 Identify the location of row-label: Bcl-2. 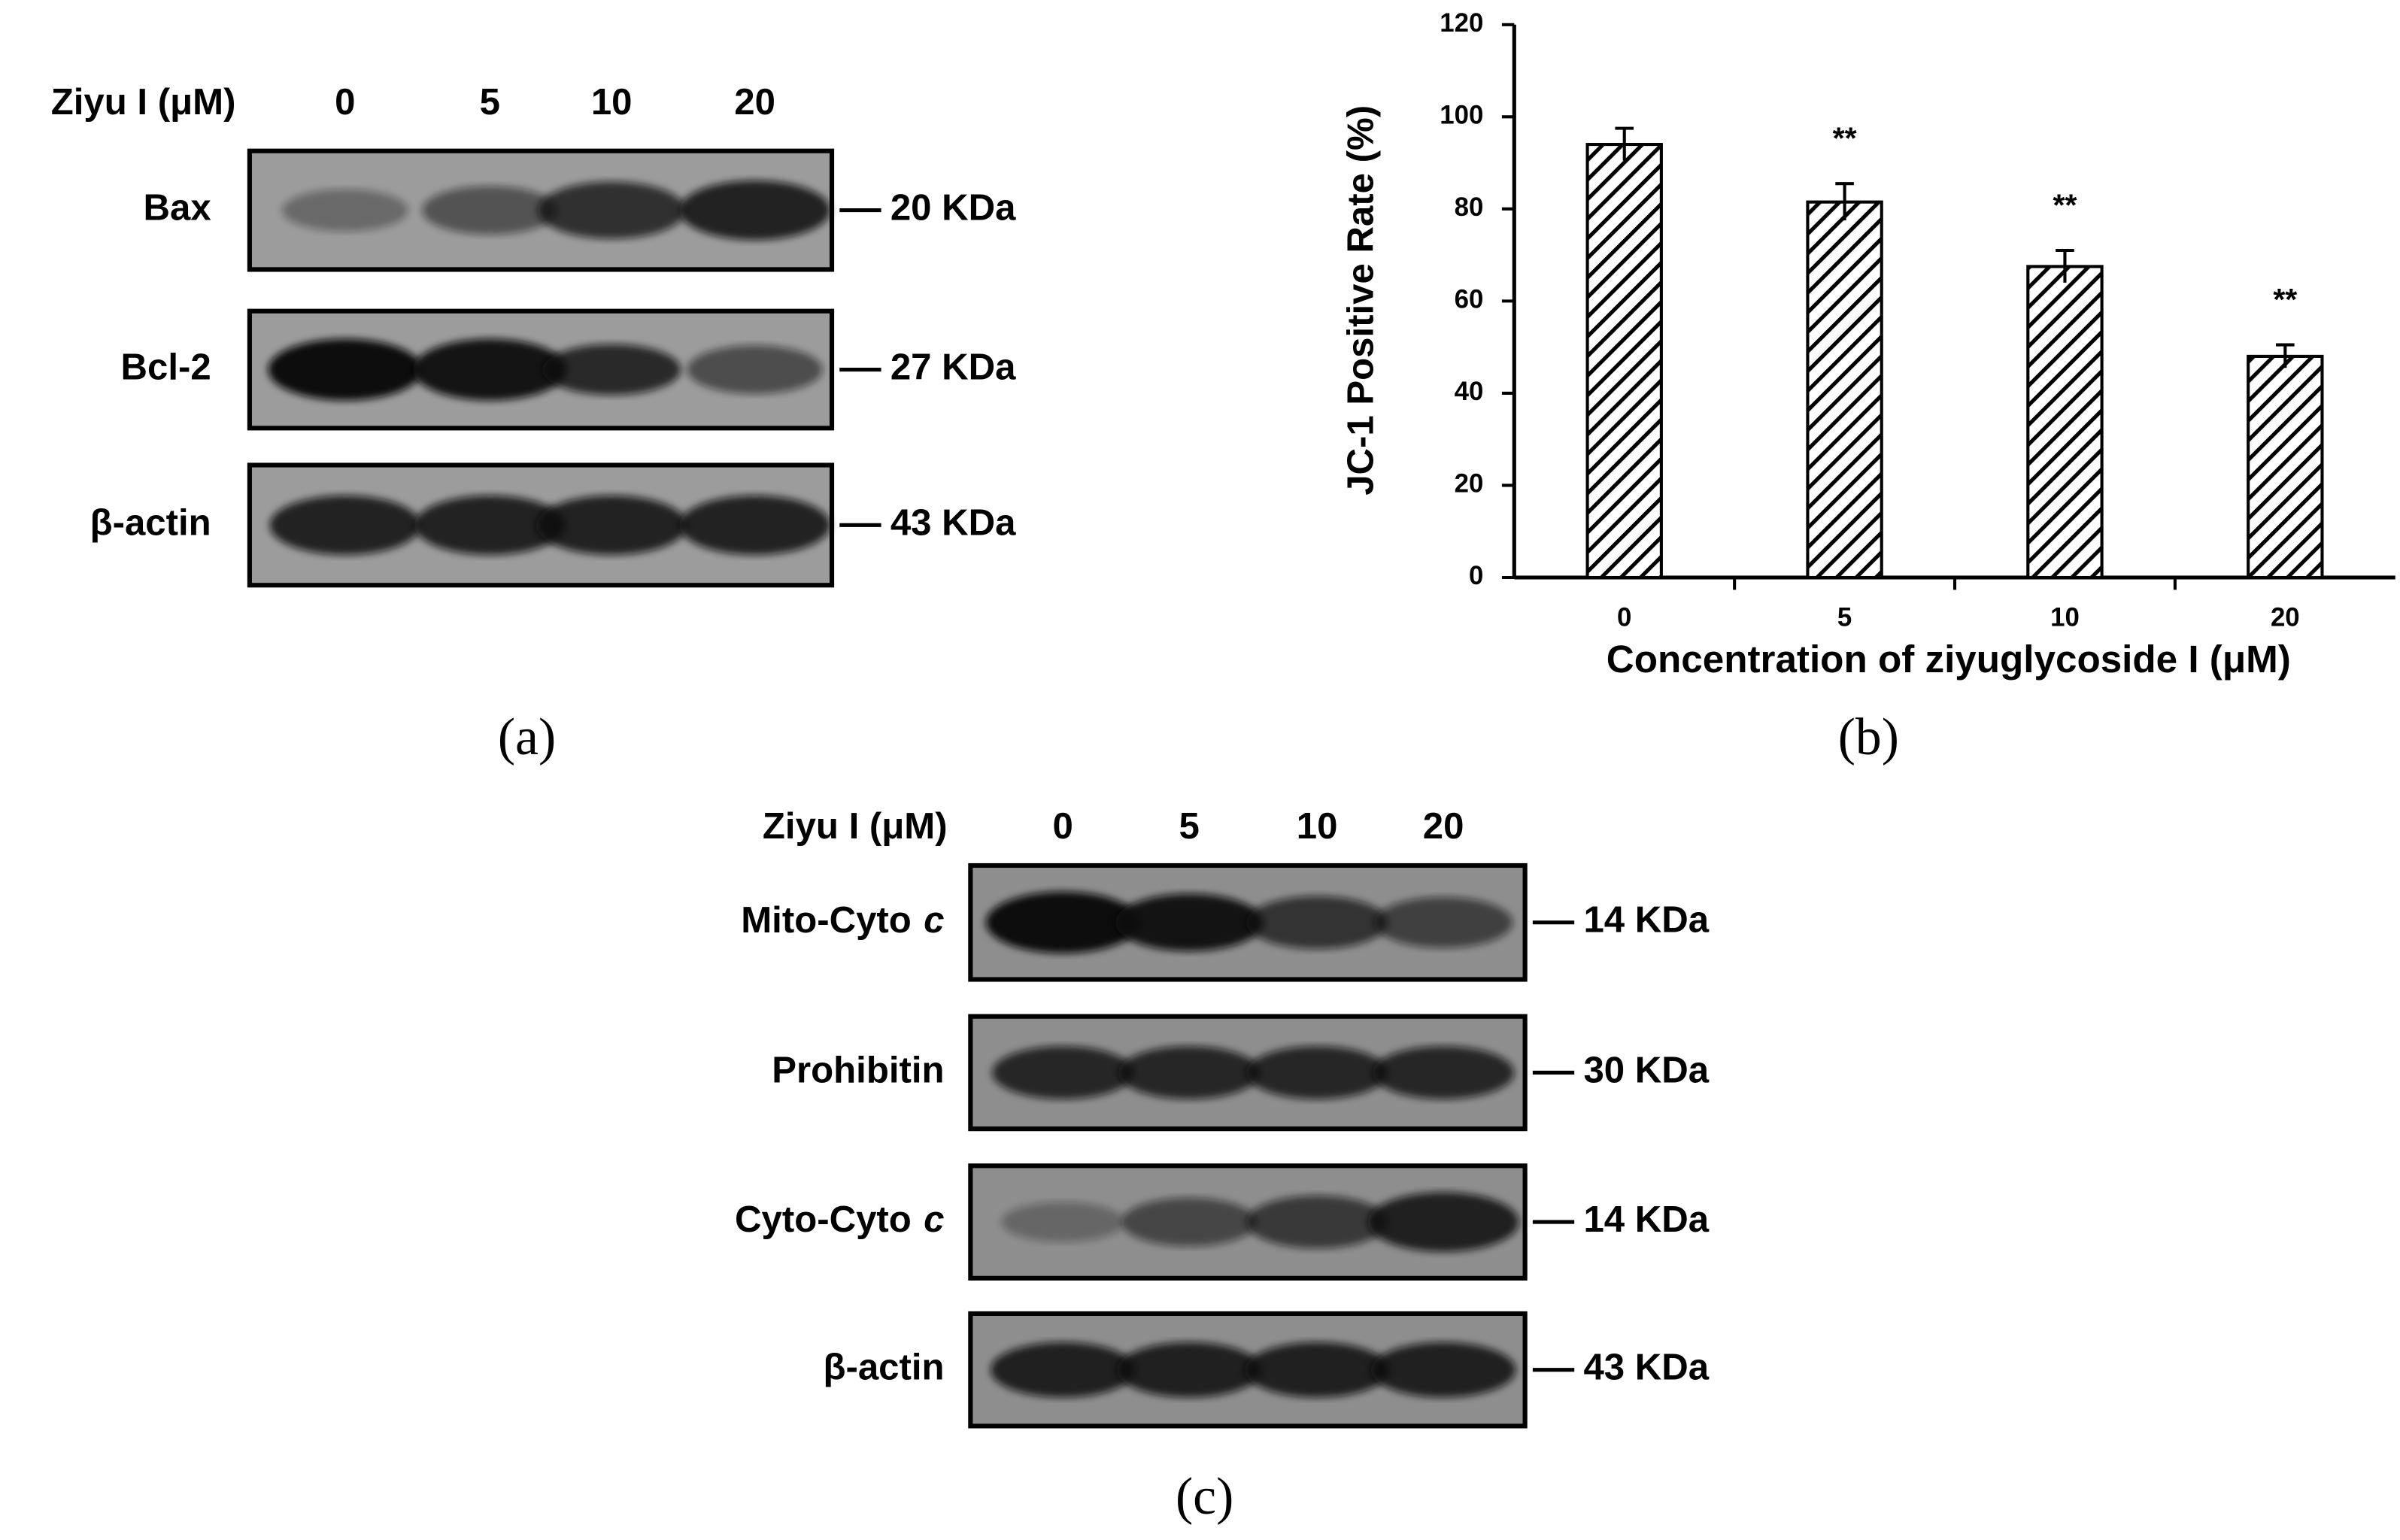
(166, 367).